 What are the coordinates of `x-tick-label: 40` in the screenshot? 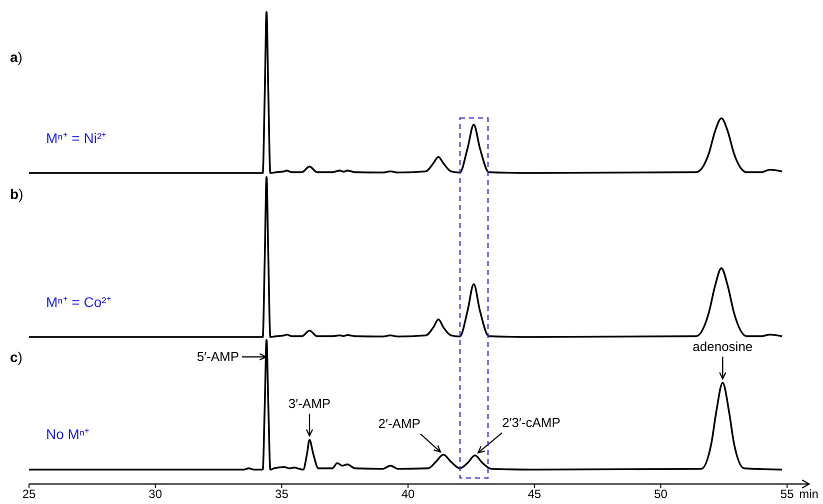 It's located at (408, 494).